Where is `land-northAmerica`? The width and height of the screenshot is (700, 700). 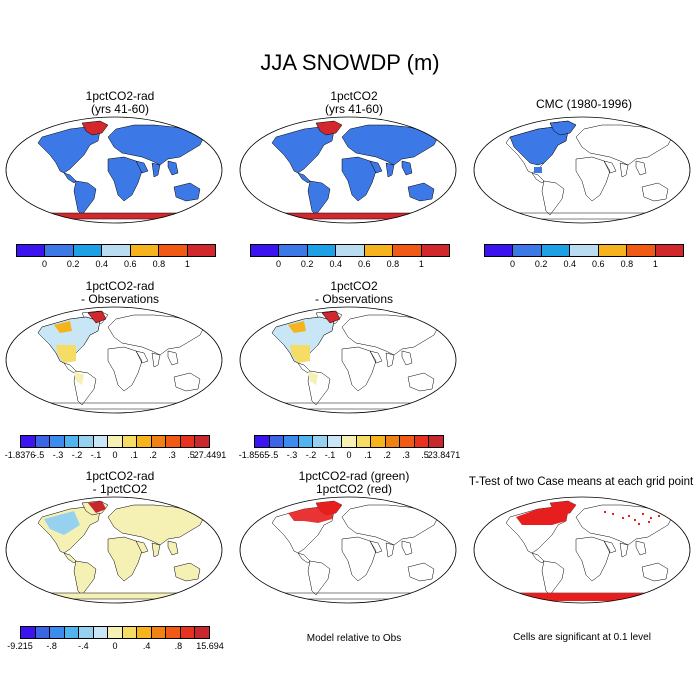
land-northAmerica is located at coordinates (303, 150).